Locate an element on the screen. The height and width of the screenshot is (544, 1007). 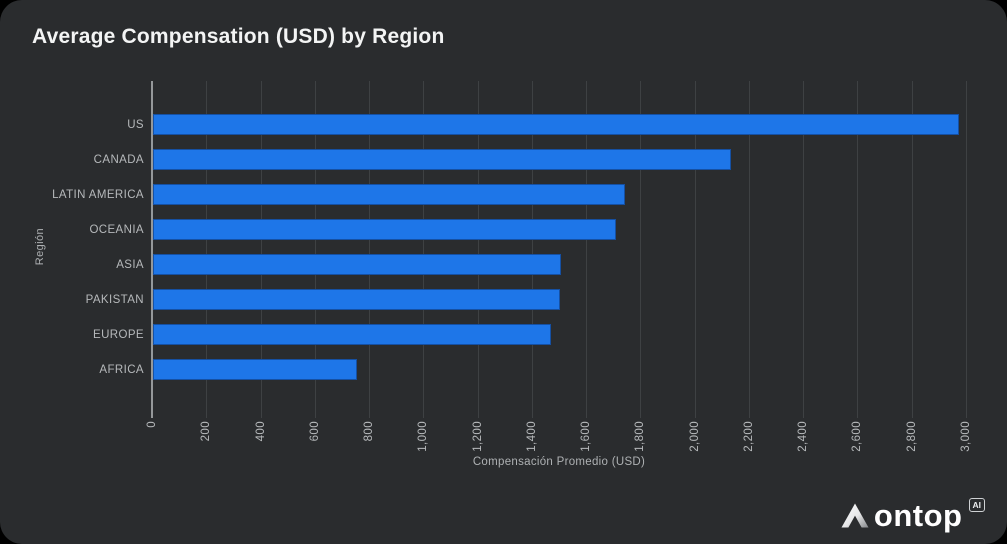
bar-europe is located at coordinates (352, 334).